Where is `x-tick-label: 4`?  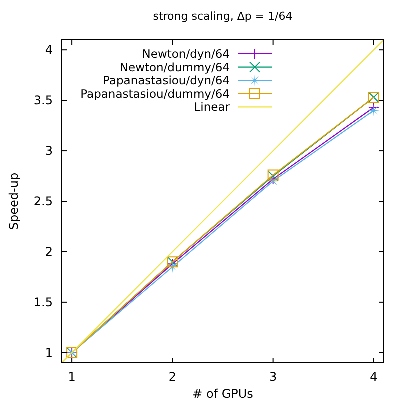
x-tick-label: 4 is located at coordinates (374, 377).